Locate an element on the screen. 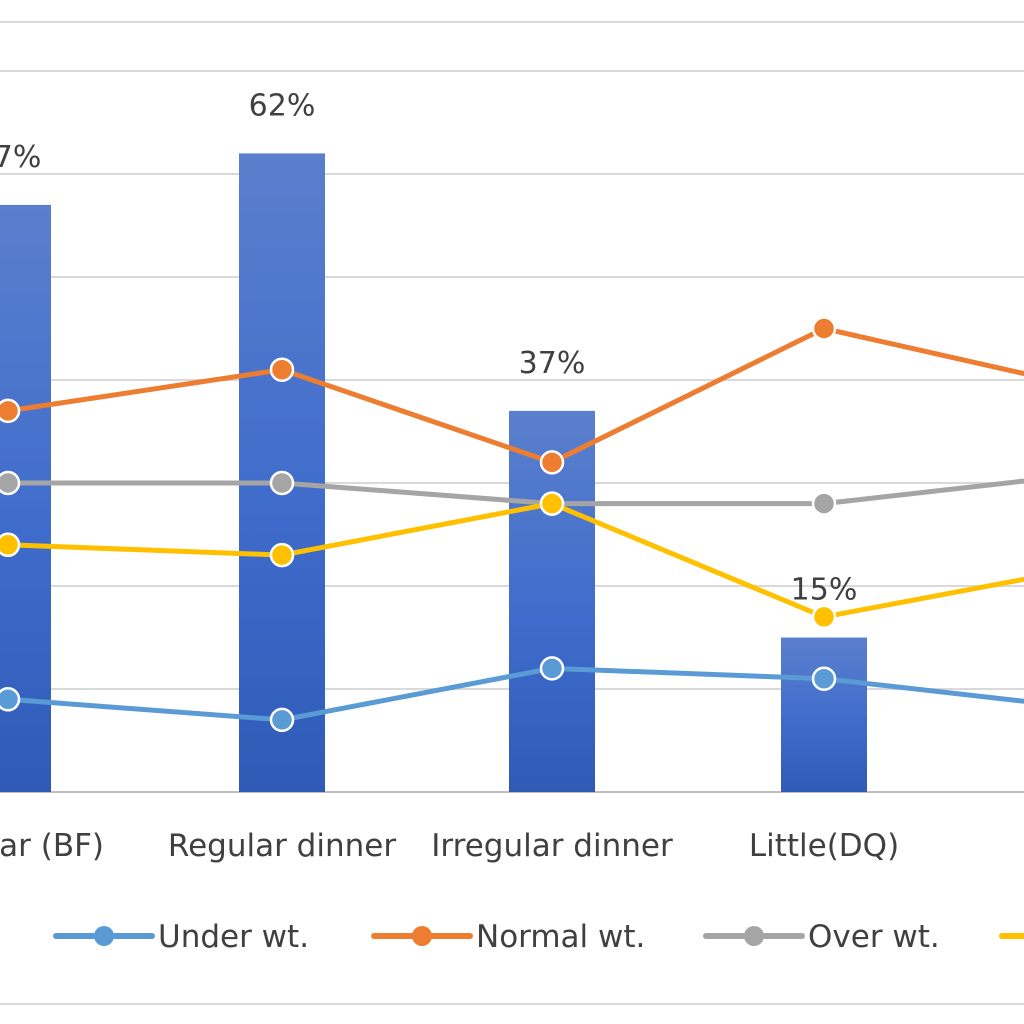  point-obese-regular-bf is located at coordinates (10, 545).